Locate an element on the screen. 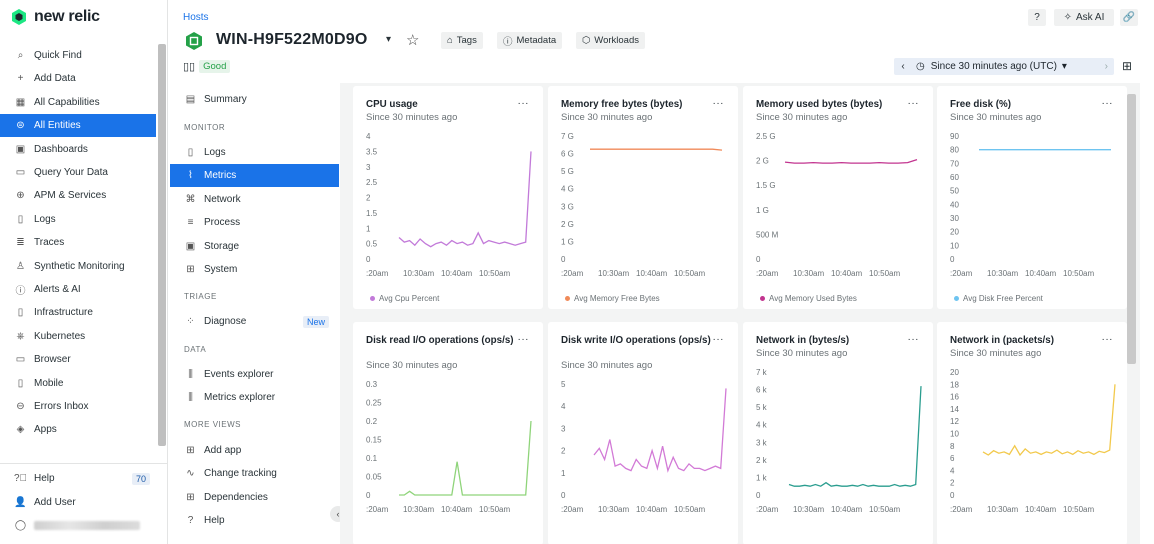 This screenshot has width=1154, height=544. new-relic-logo: new relic is located at coordinates (55, 17).